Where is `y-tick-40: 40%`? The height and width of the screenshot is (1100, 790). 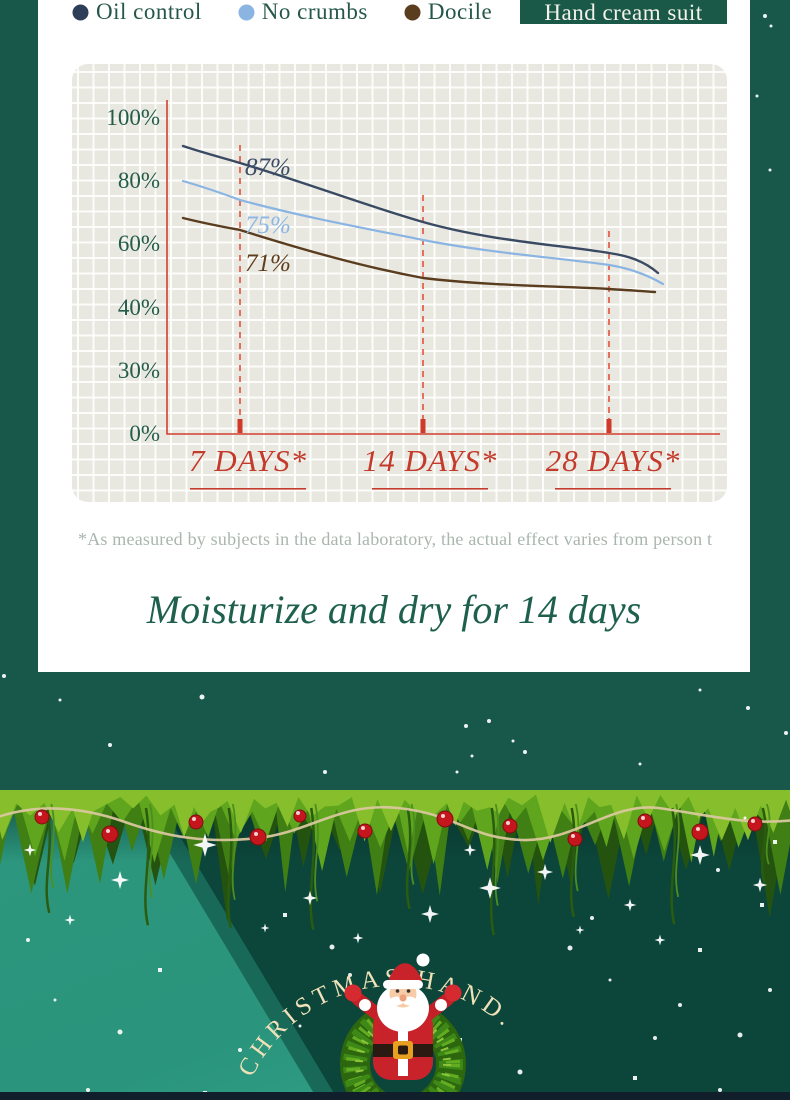
y-tick-40: 40% is located at coordinates (139, 307).